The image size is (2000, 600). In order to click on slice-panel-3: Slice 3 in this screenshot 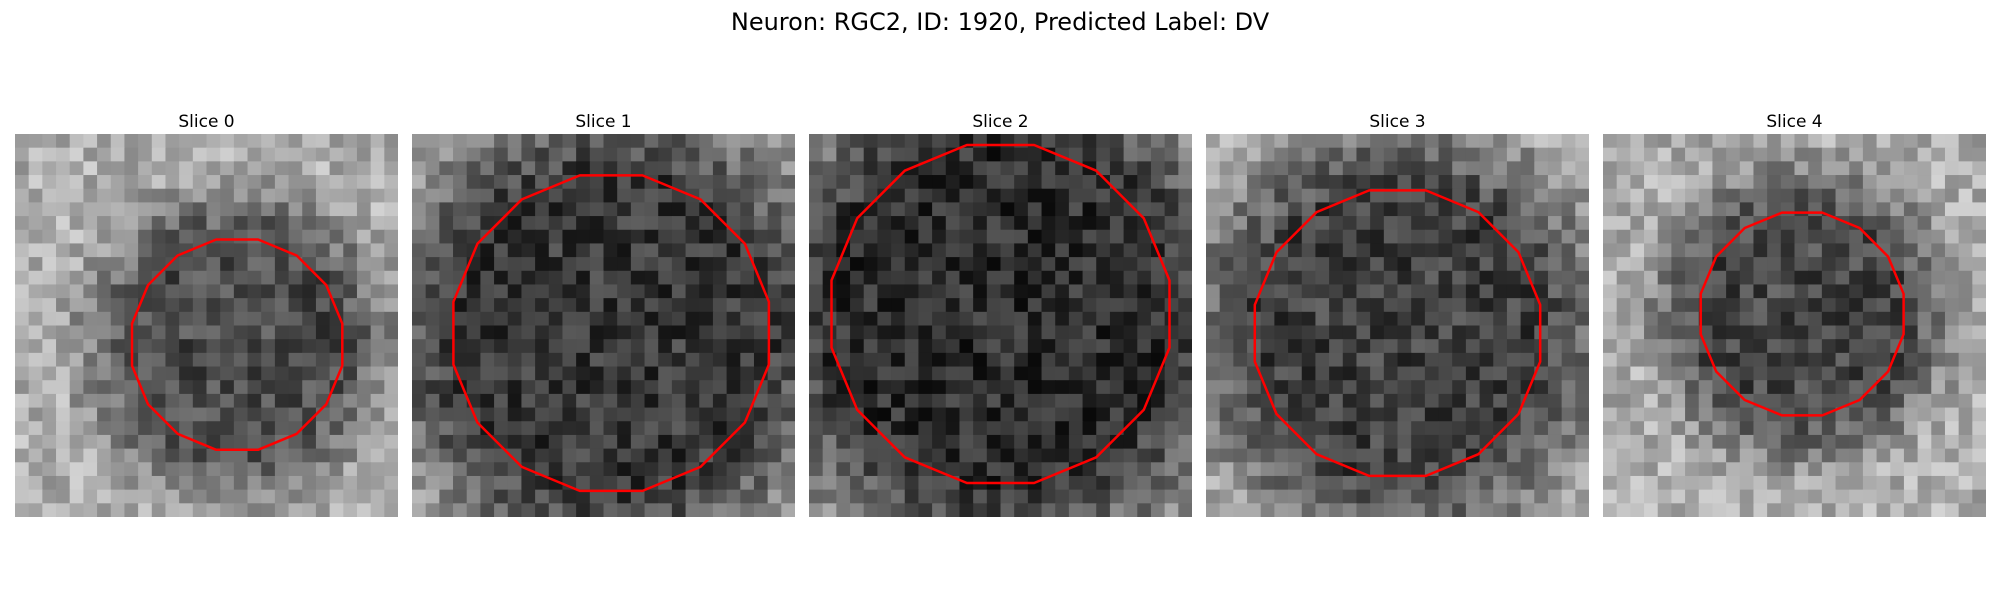, I will do `click(1397, 313)`.